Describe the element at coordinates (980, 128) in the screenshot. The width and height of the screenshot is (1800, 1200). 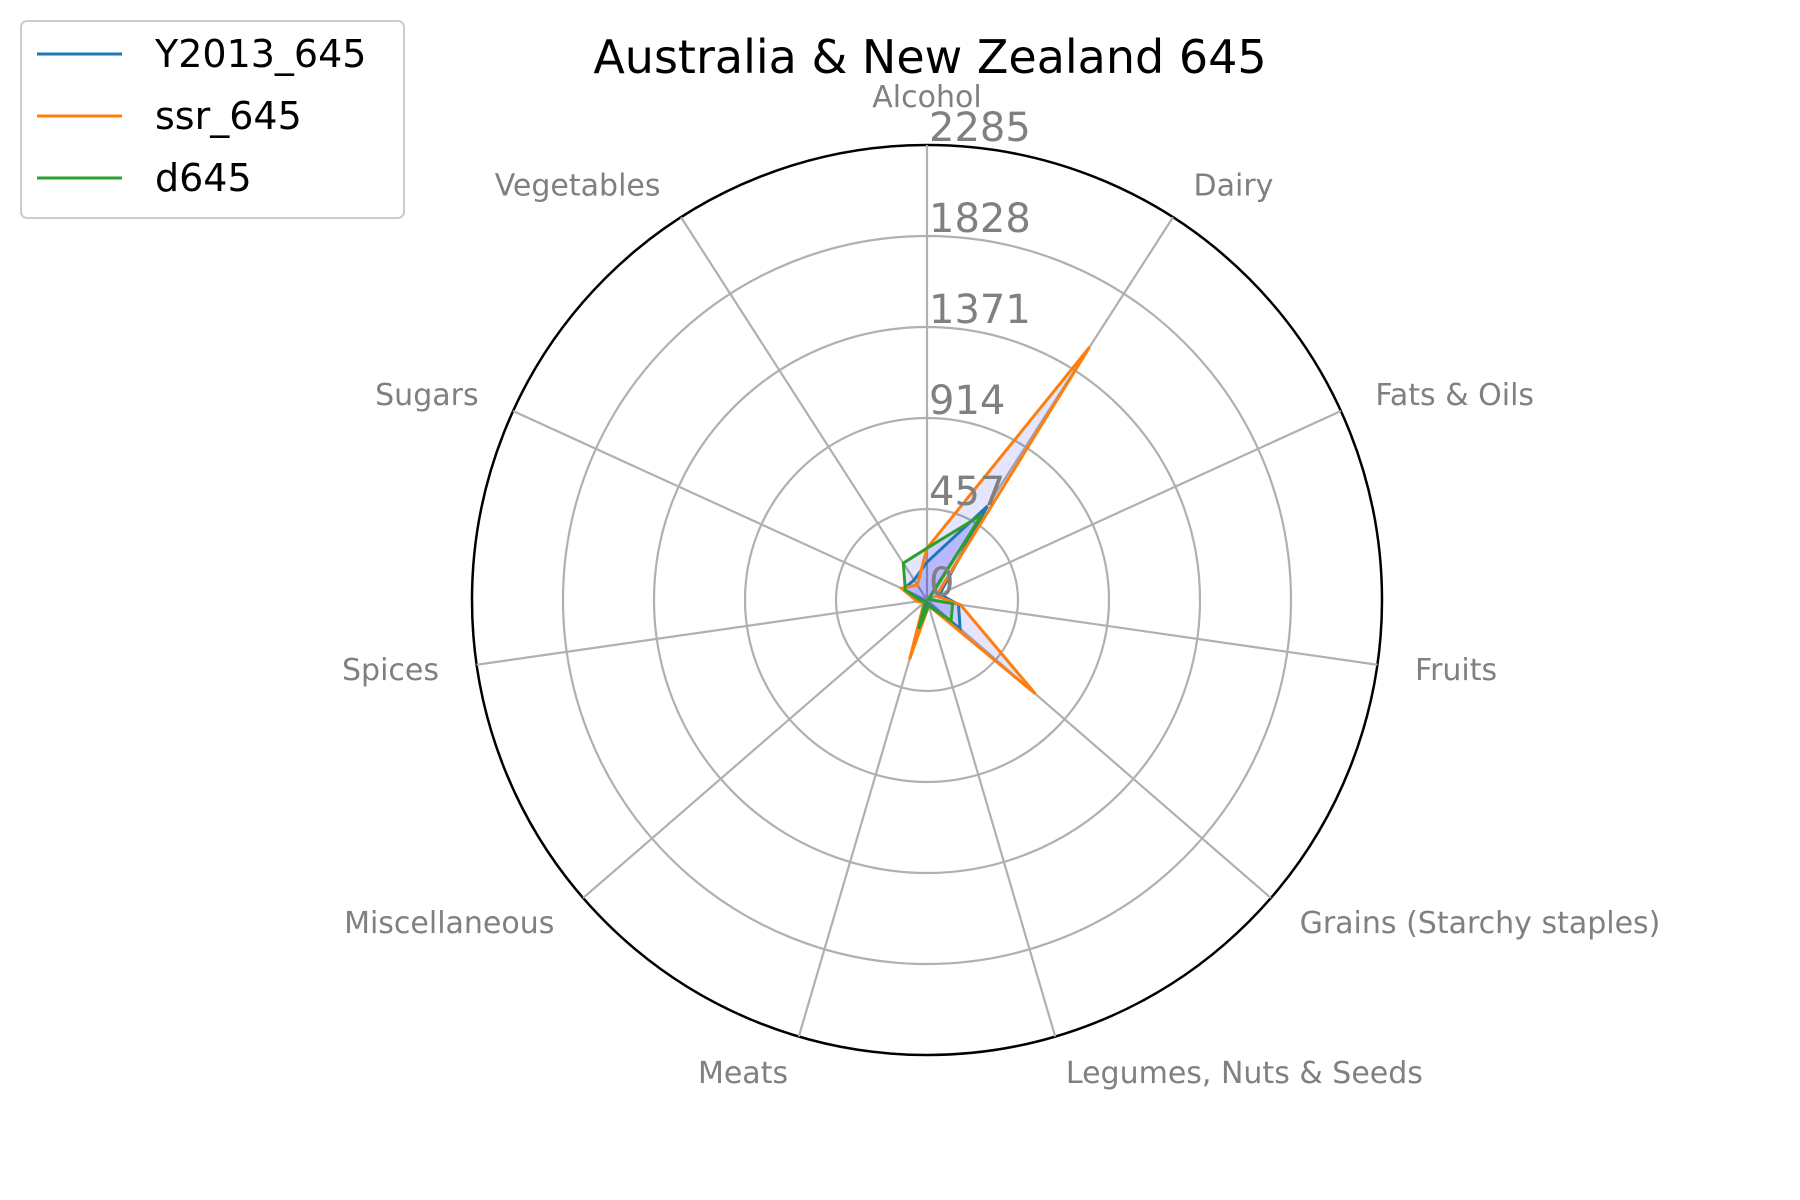
I see `radial-tick-label: 2285` at that location.